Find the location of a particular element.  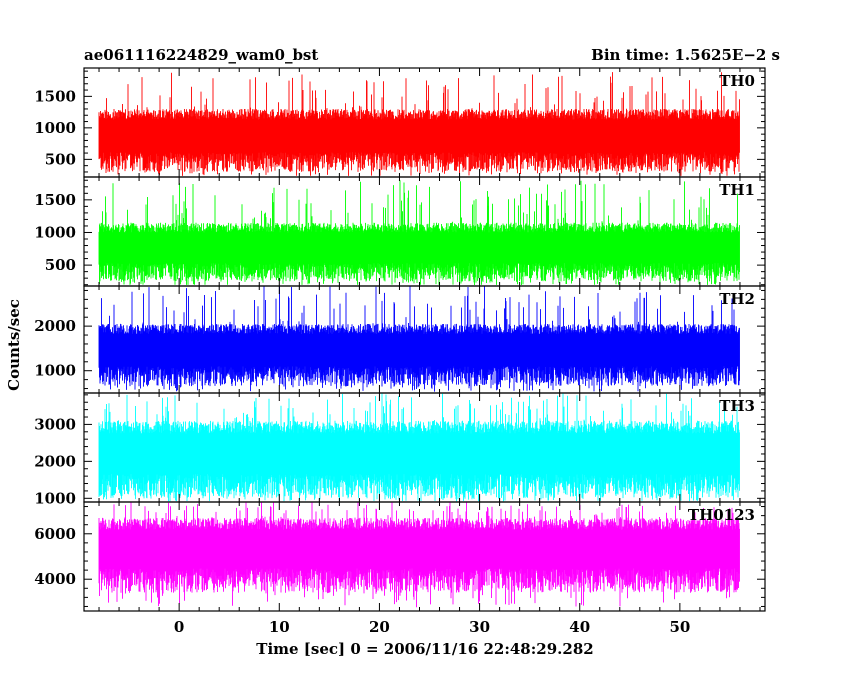

series-trace-th3 is located at coordinates (419, 447).